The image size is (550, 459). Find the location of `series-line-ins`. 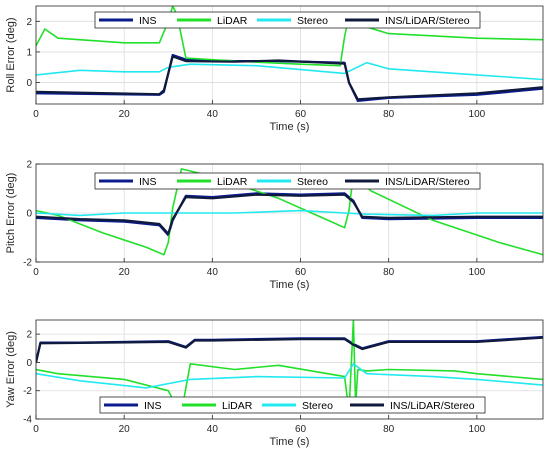

series-line-ins is located at coordinates (289, 214).